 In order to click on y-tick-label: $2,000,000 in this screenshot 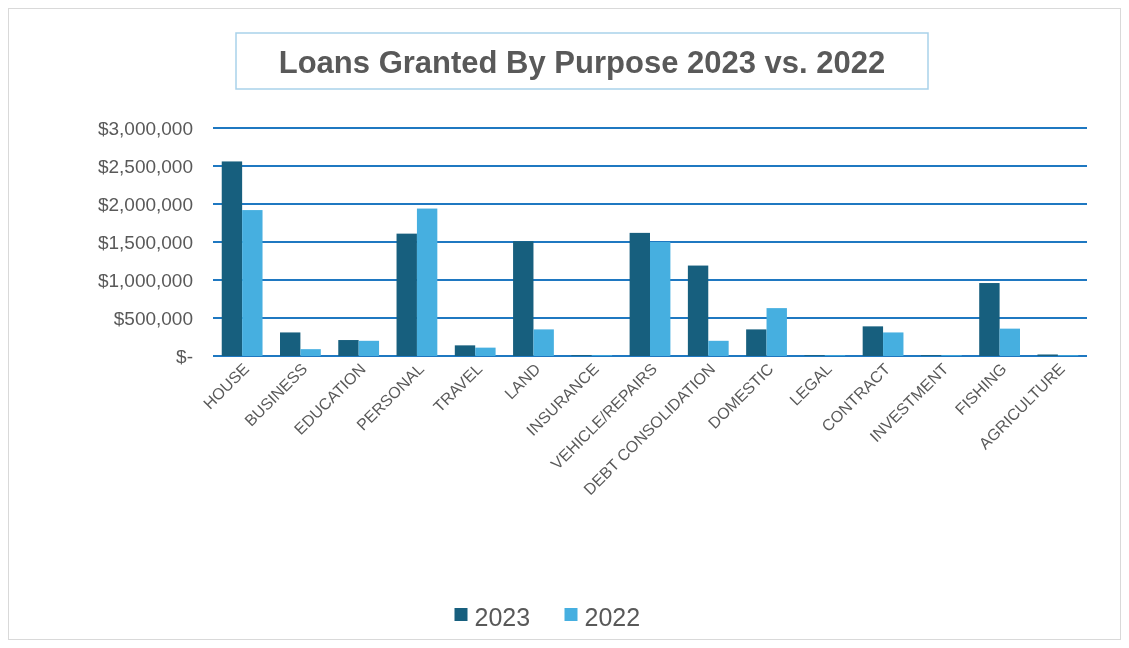, I will do `click(145, 204)`.